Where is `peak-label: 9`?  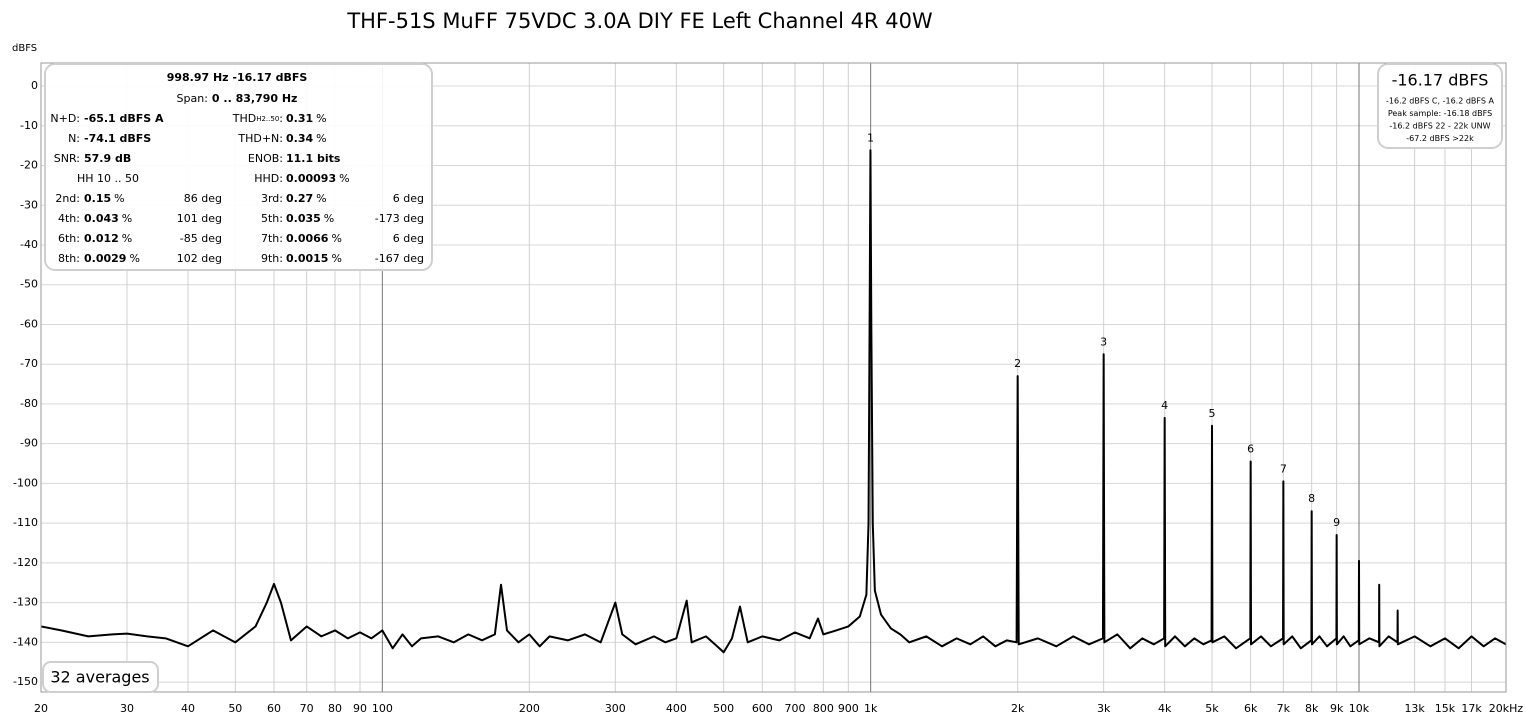
peak-label: 9 is located at coordinates (1336, 522).